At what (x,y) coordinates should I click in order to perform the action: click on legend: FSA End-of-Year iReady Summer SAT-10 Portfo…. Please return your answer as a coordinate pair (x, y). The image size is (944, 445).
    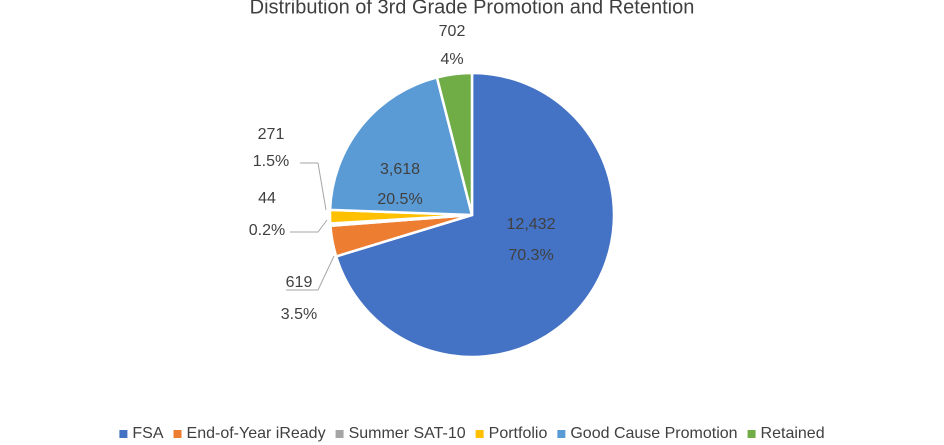
    Looking at the image, I should click on (472, 433).